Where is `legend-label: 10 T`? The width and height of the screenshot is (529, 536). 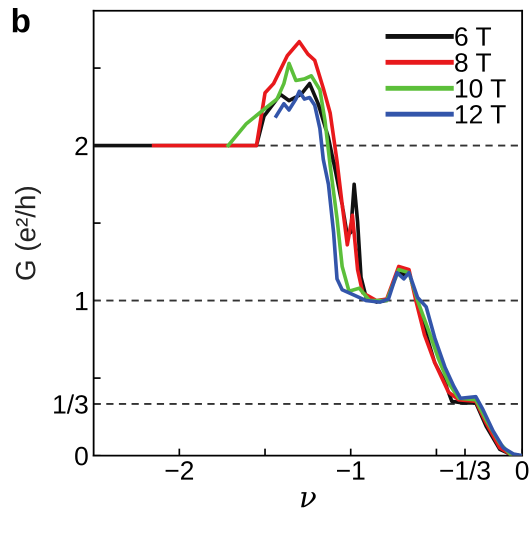
legend-label: 10 T is located at coordinates (481, 88).